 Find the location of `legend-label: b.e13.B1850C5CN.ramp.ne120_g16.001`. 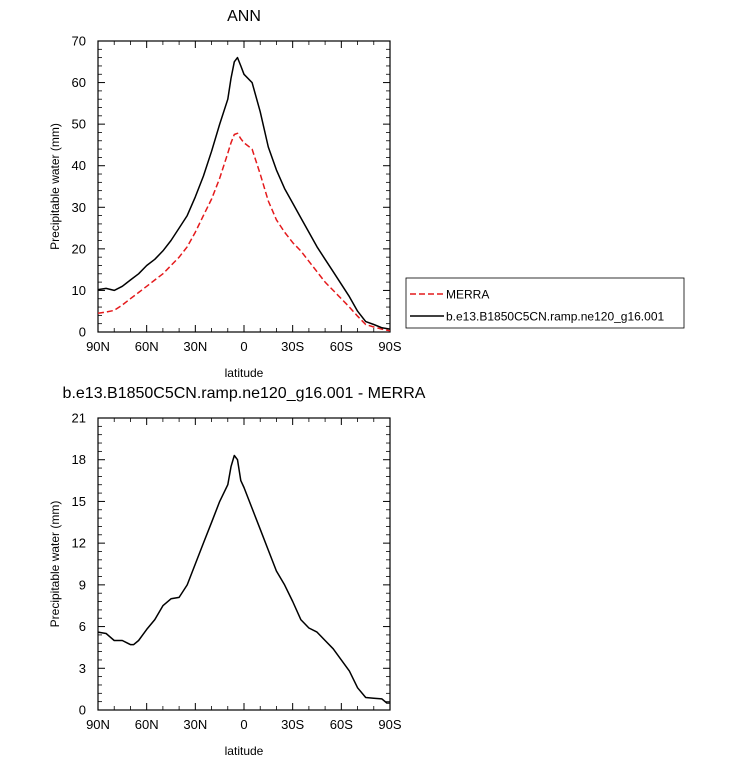

legend-label: b.e13.B1850C5CN.ramp.ne120_g16.001 is located at coordinates (555, 317).